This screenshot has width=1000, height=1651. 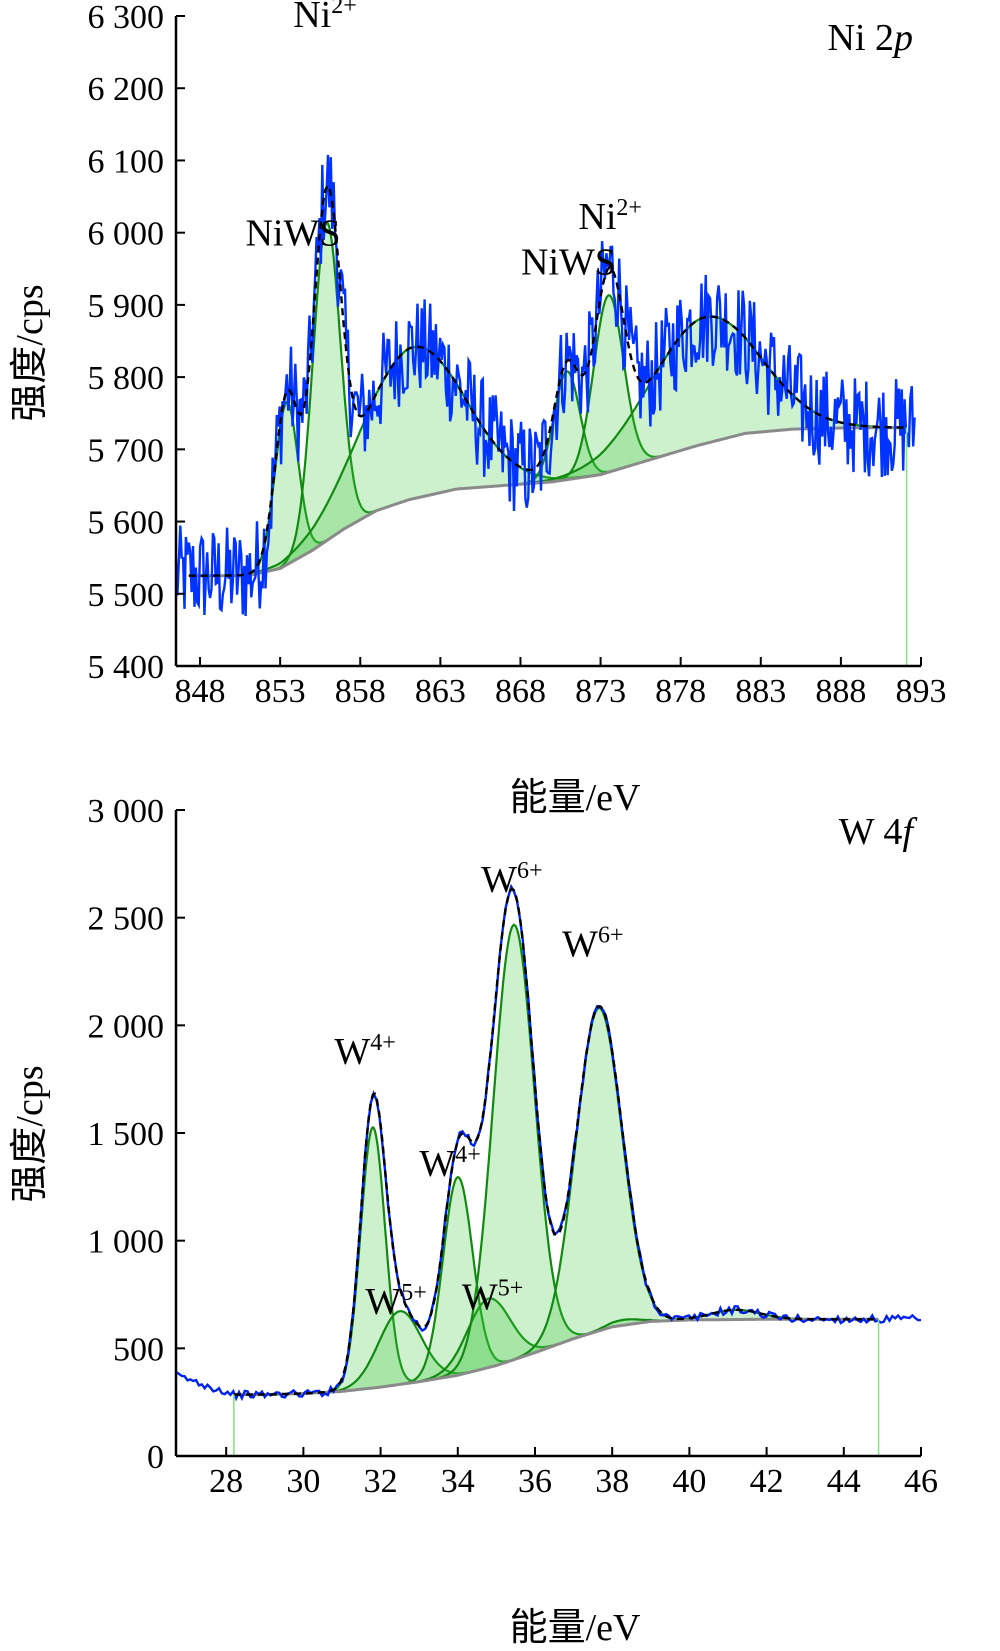 I want to click on ni-panel-ylabel: 强度/cps, so click(x=30, y=352).